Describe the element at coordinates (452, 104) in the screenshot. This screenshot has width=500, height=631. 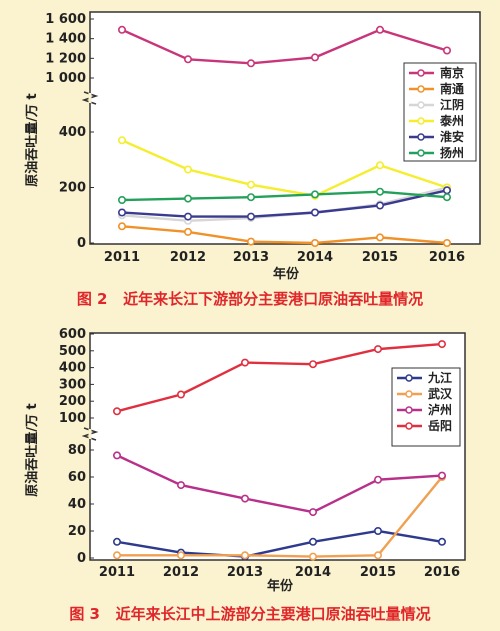
I see `legend-label: 江阴` at that location.